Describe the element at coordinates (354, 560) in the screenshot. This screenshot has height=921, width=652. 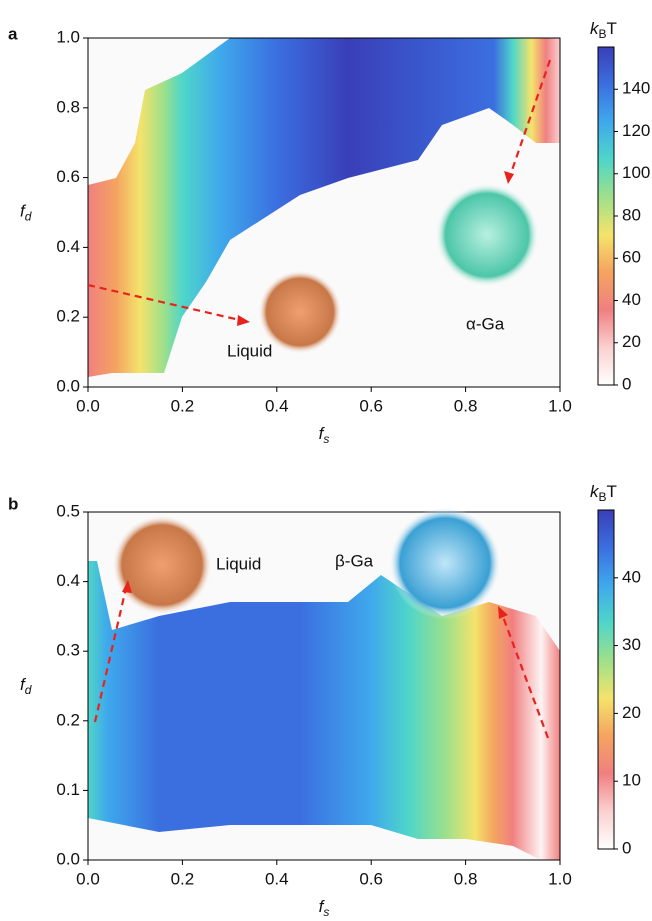
I see `annotation: β-Ga` at that location.